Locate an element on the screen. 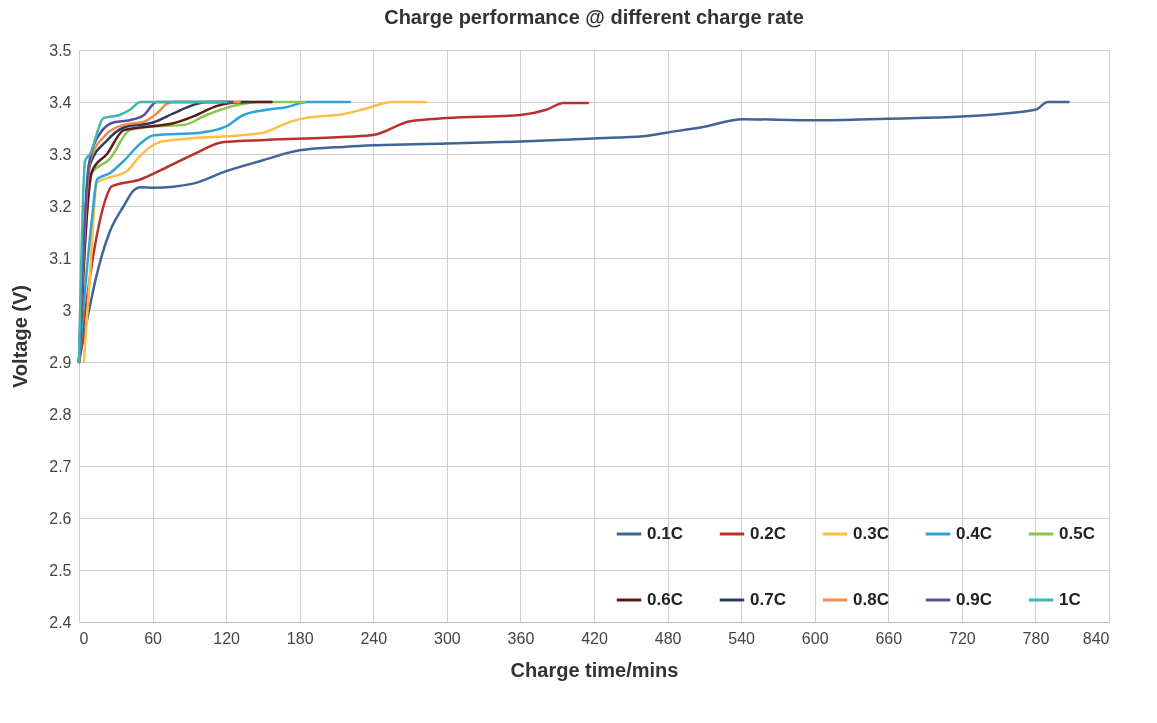  x-tick-label: 360 is located at coordinates (521, 638).